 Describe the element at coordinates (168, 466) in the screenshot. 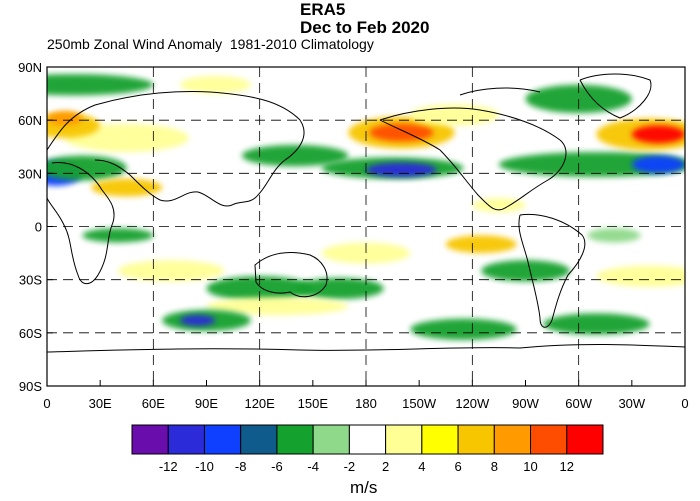

I see `colorbar-label: -12` at that location.